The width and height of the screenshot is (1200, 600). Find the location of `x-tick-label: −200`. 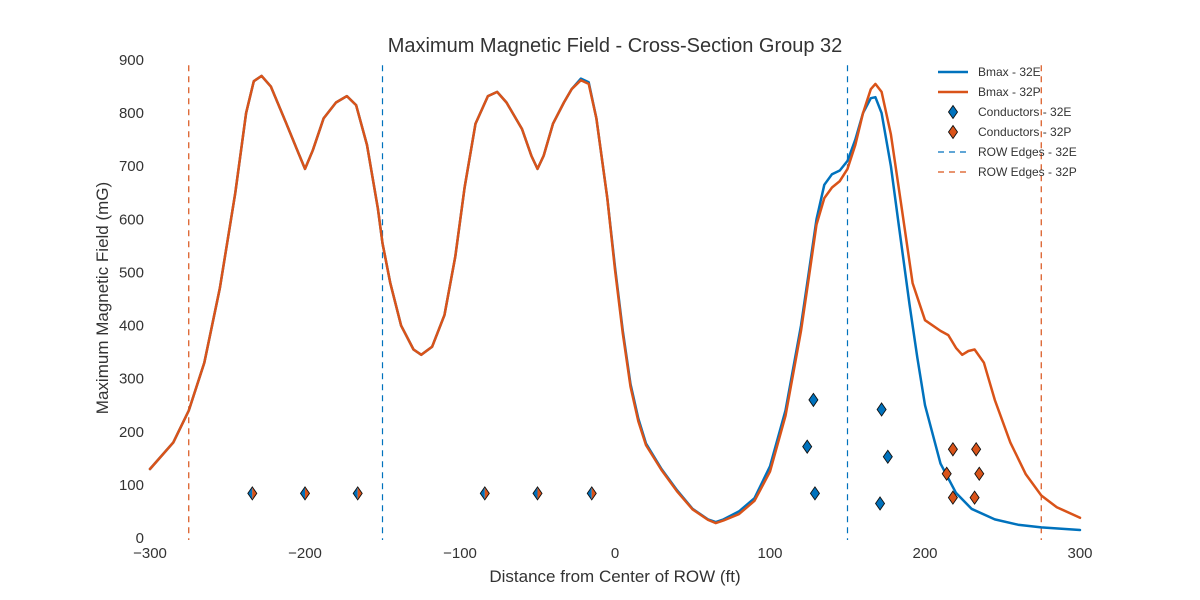

x-tick-label: −200 is located at coordinates (305, 553).